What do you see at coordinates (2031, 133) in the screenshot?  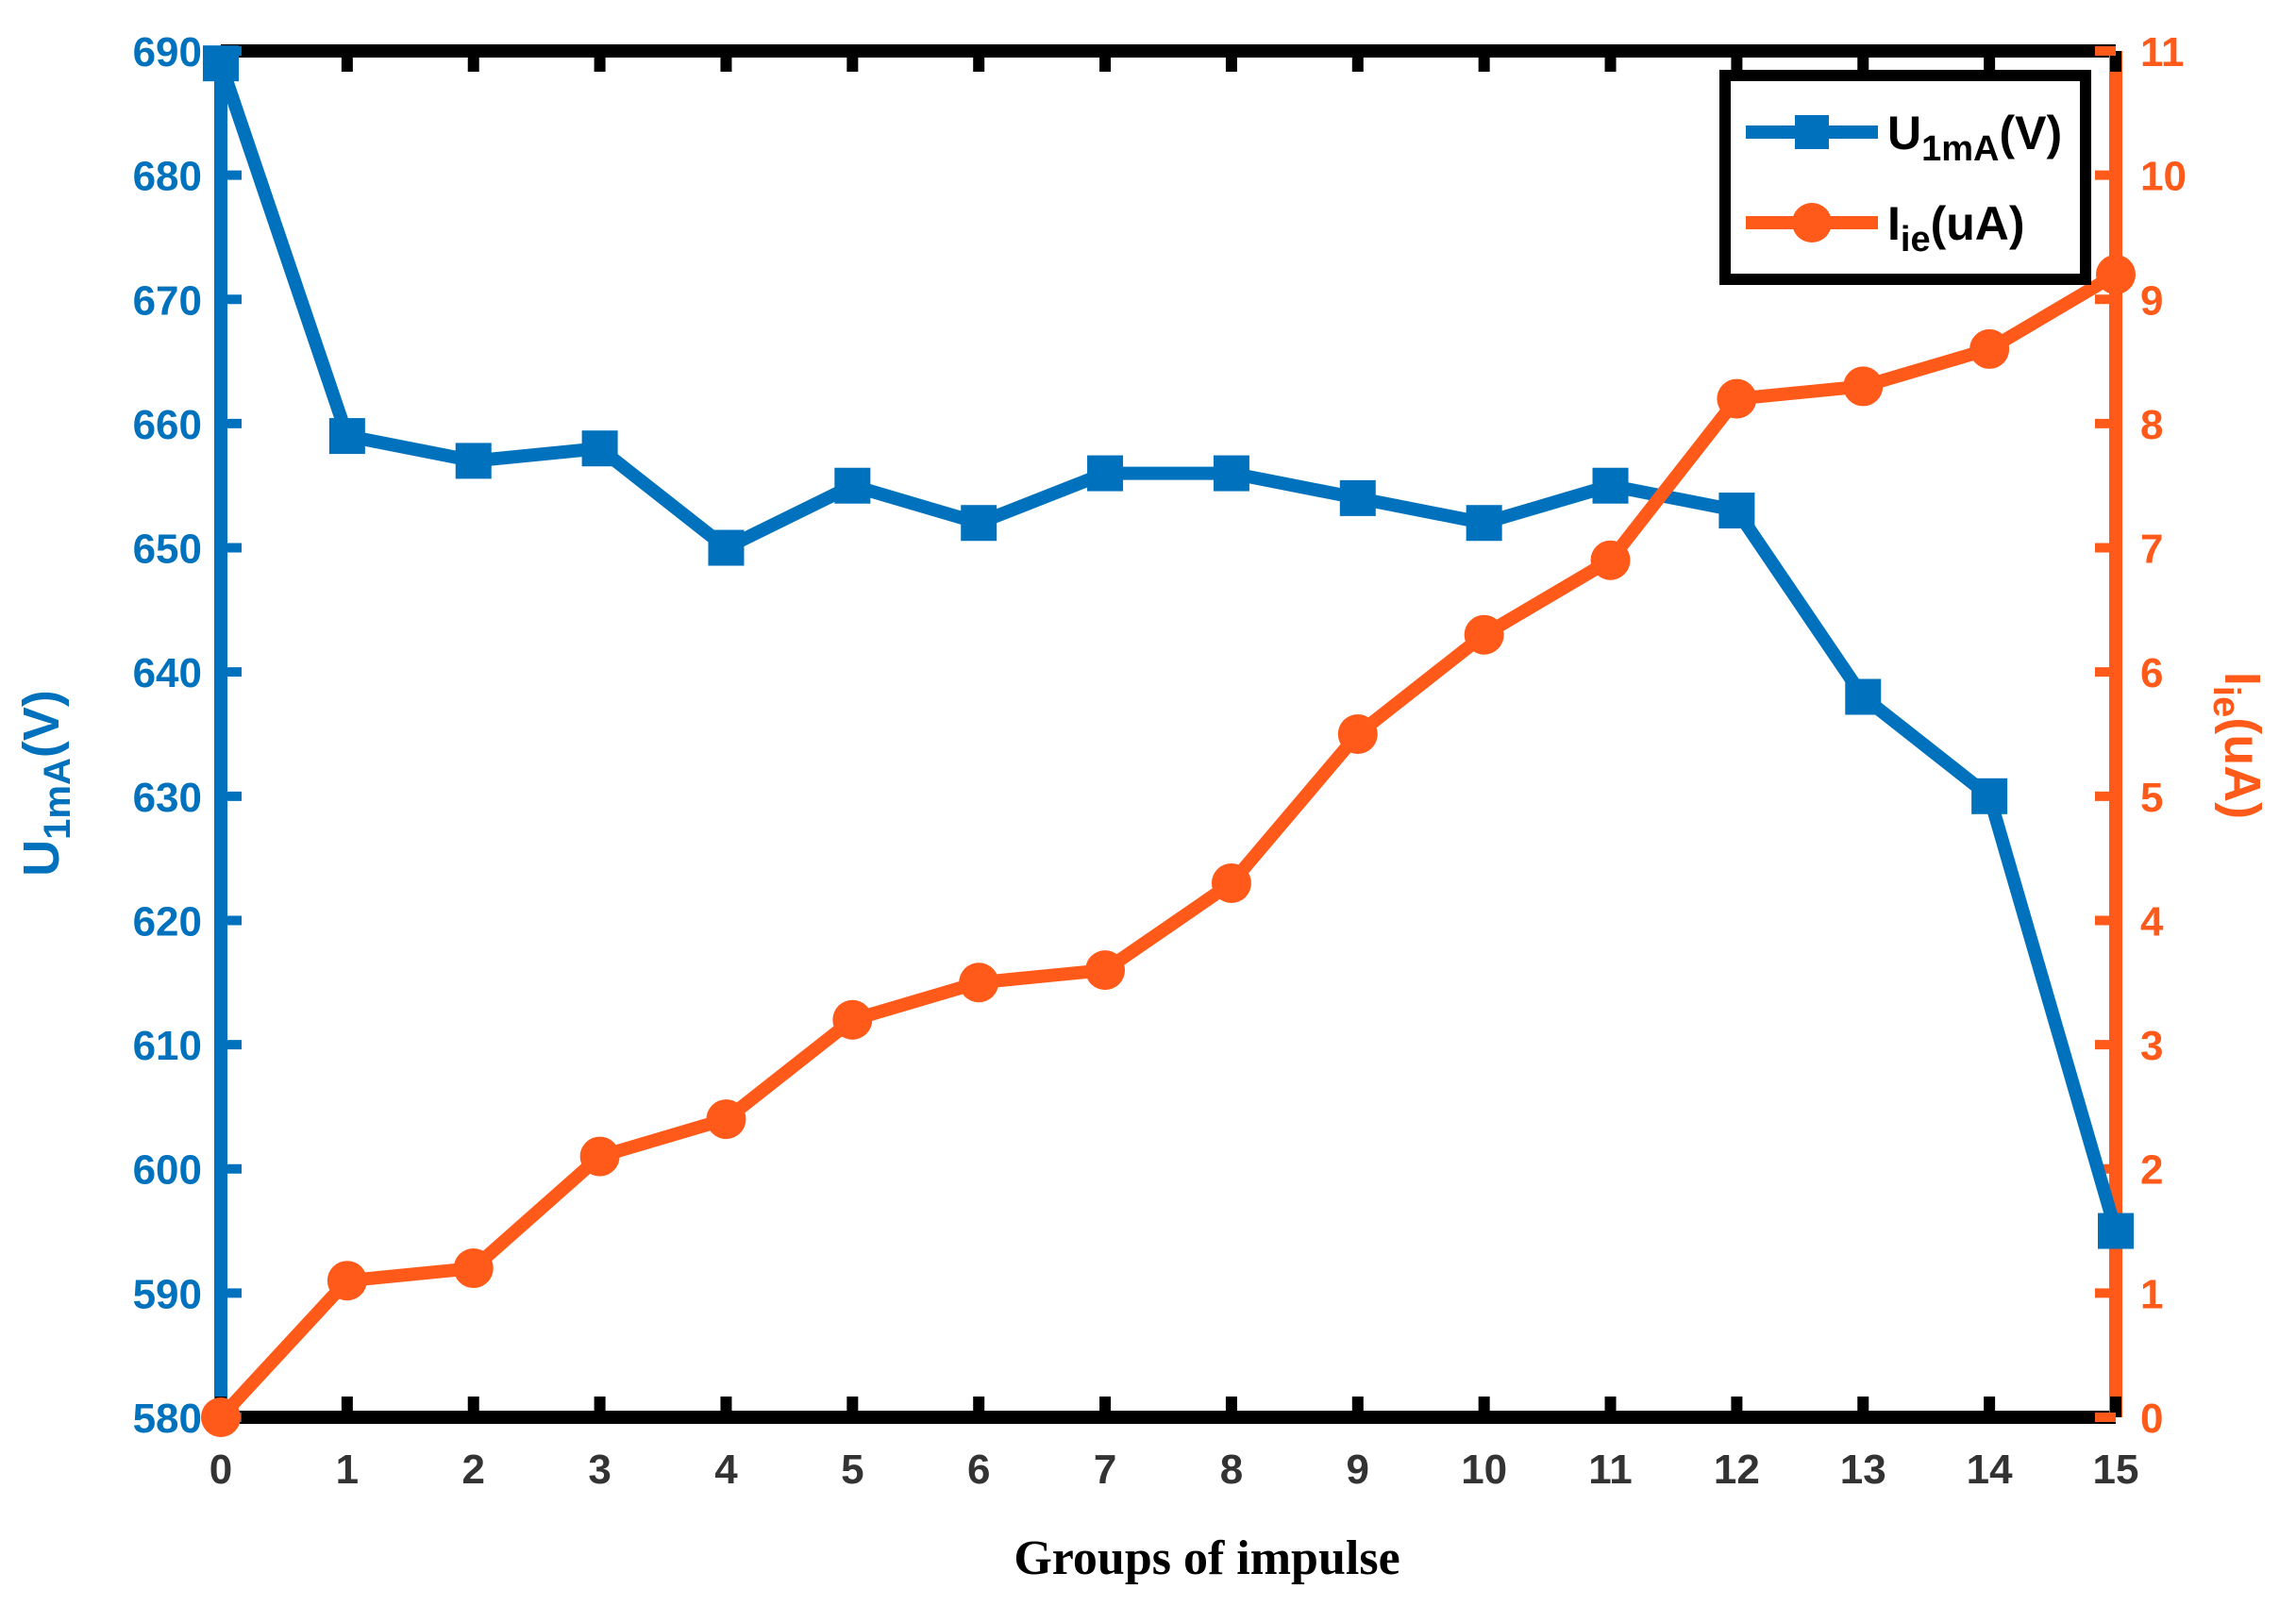 I see `legend-label-u1ma-unit: (V)` at bounding box center [2031, 133].